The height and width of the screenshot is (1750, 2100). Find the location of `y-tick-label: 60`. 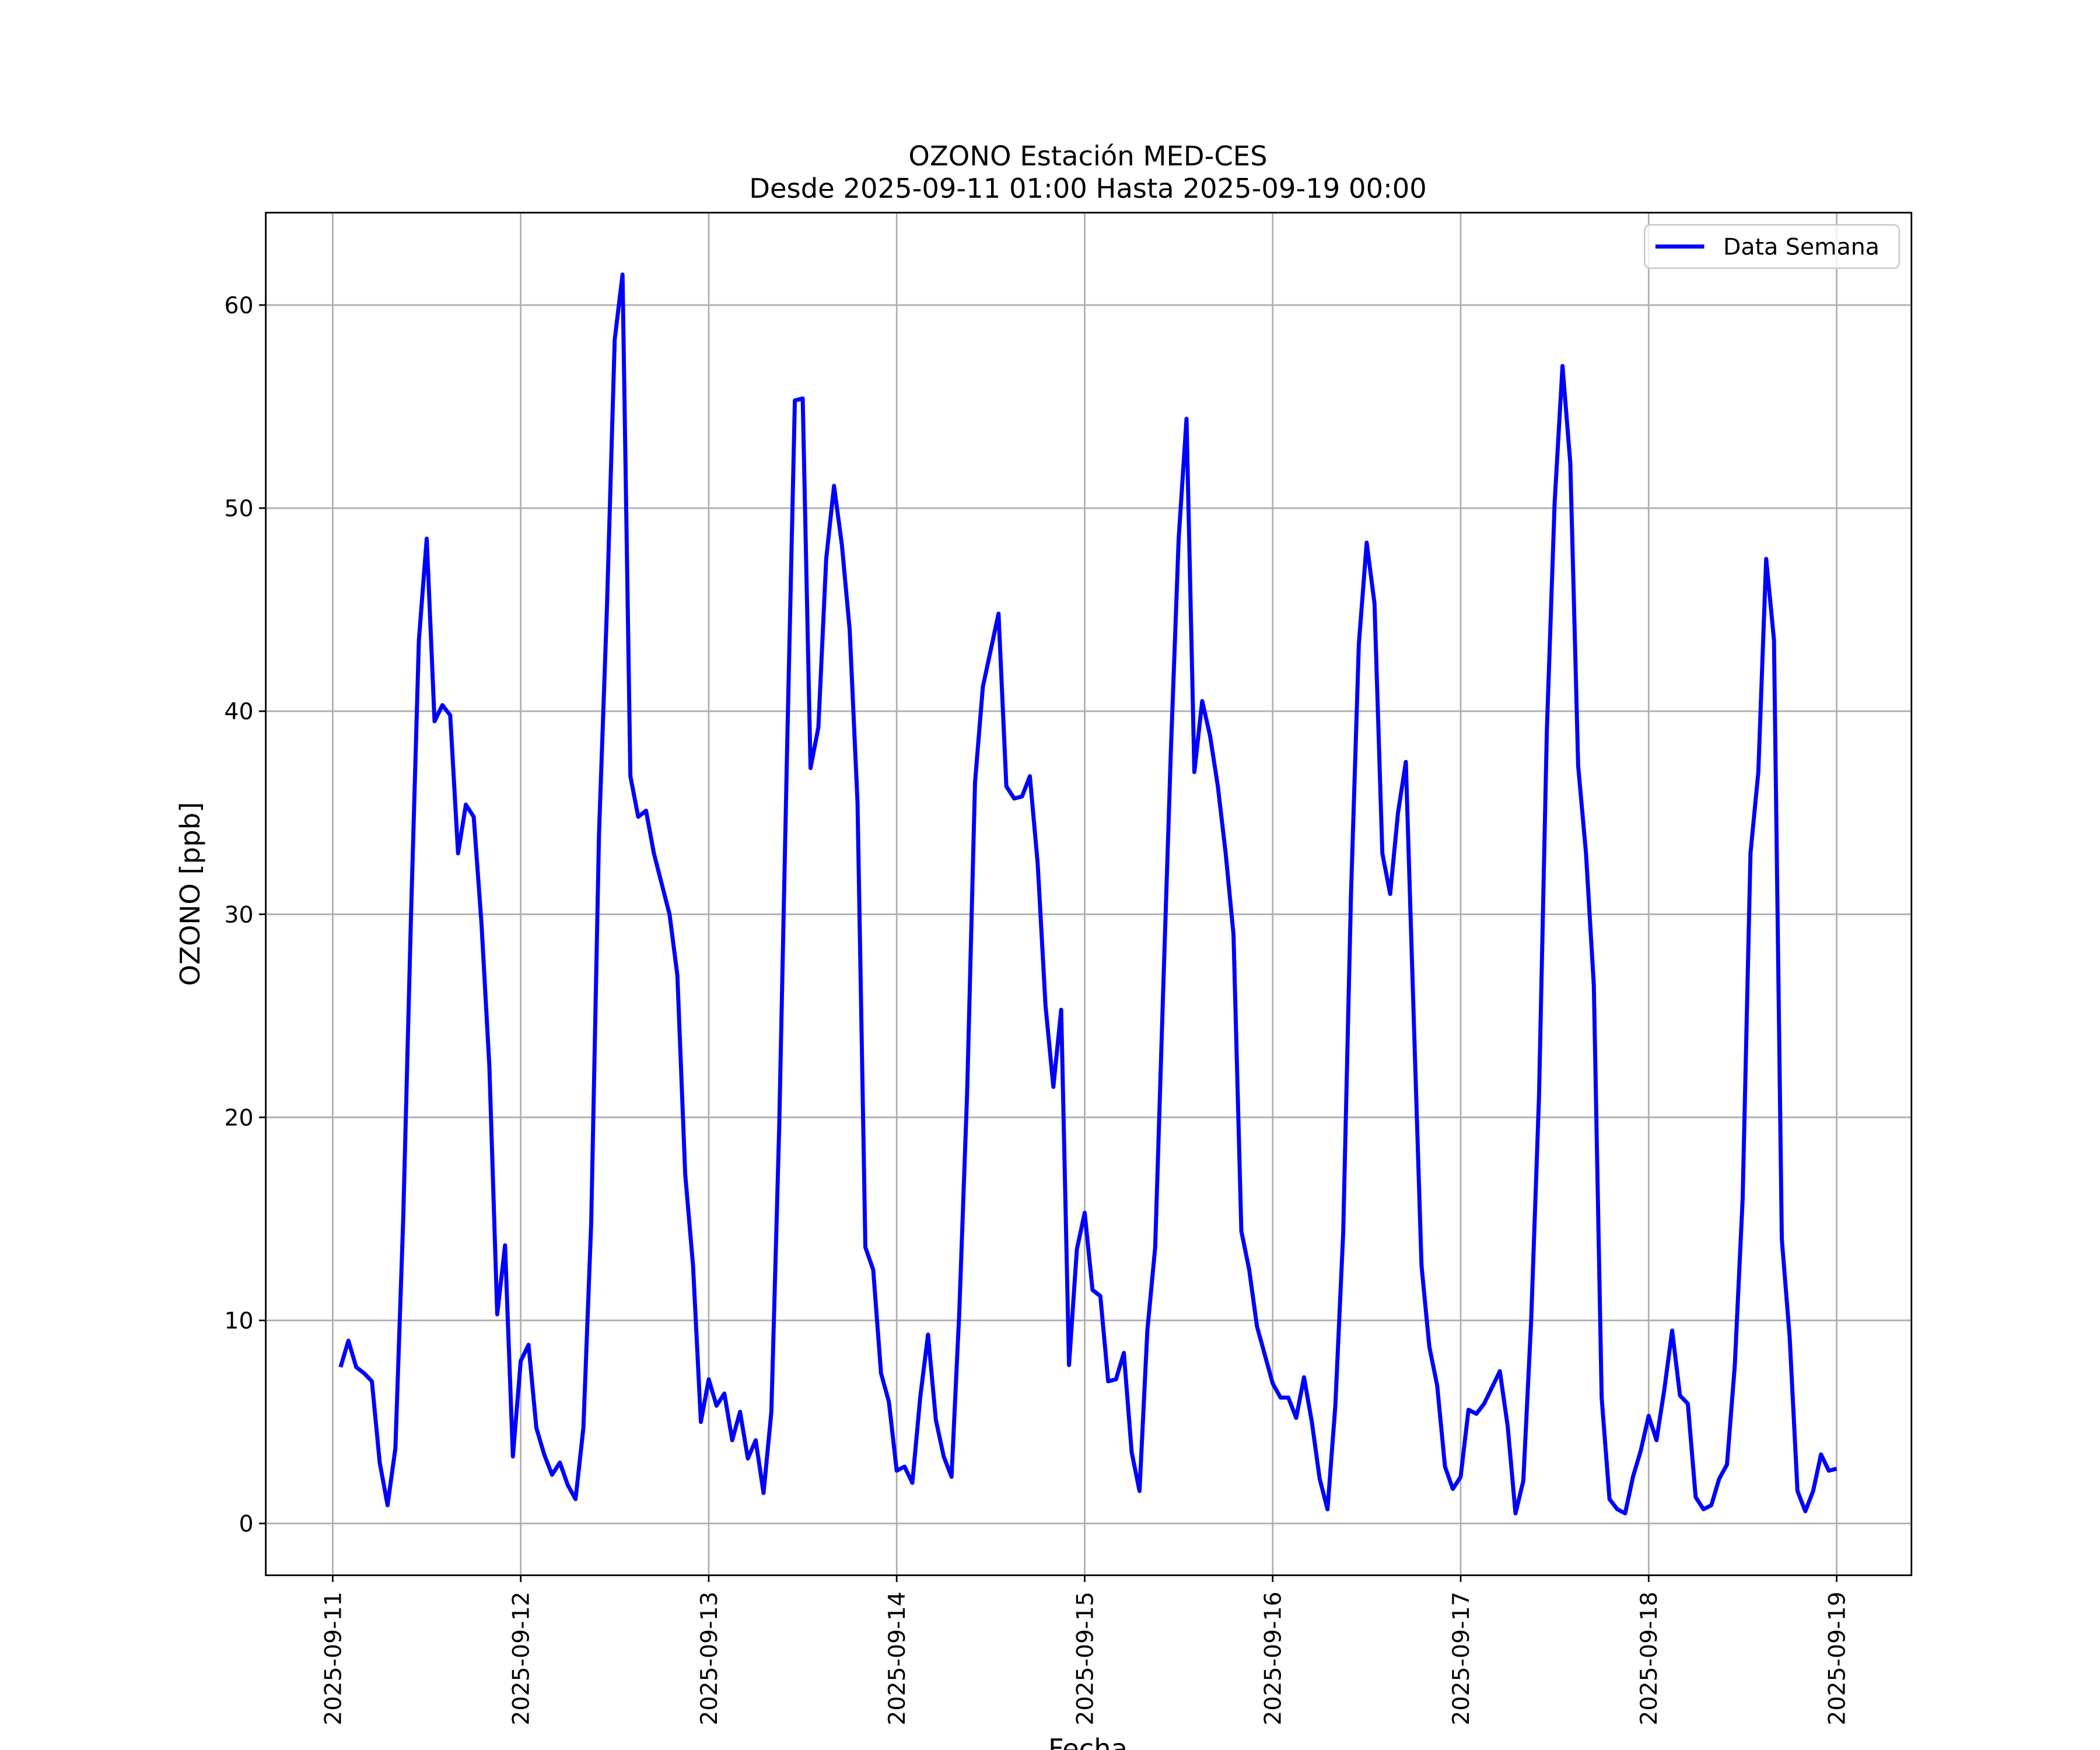

y-tick-label: 60 is located at coordinates (238, 305).